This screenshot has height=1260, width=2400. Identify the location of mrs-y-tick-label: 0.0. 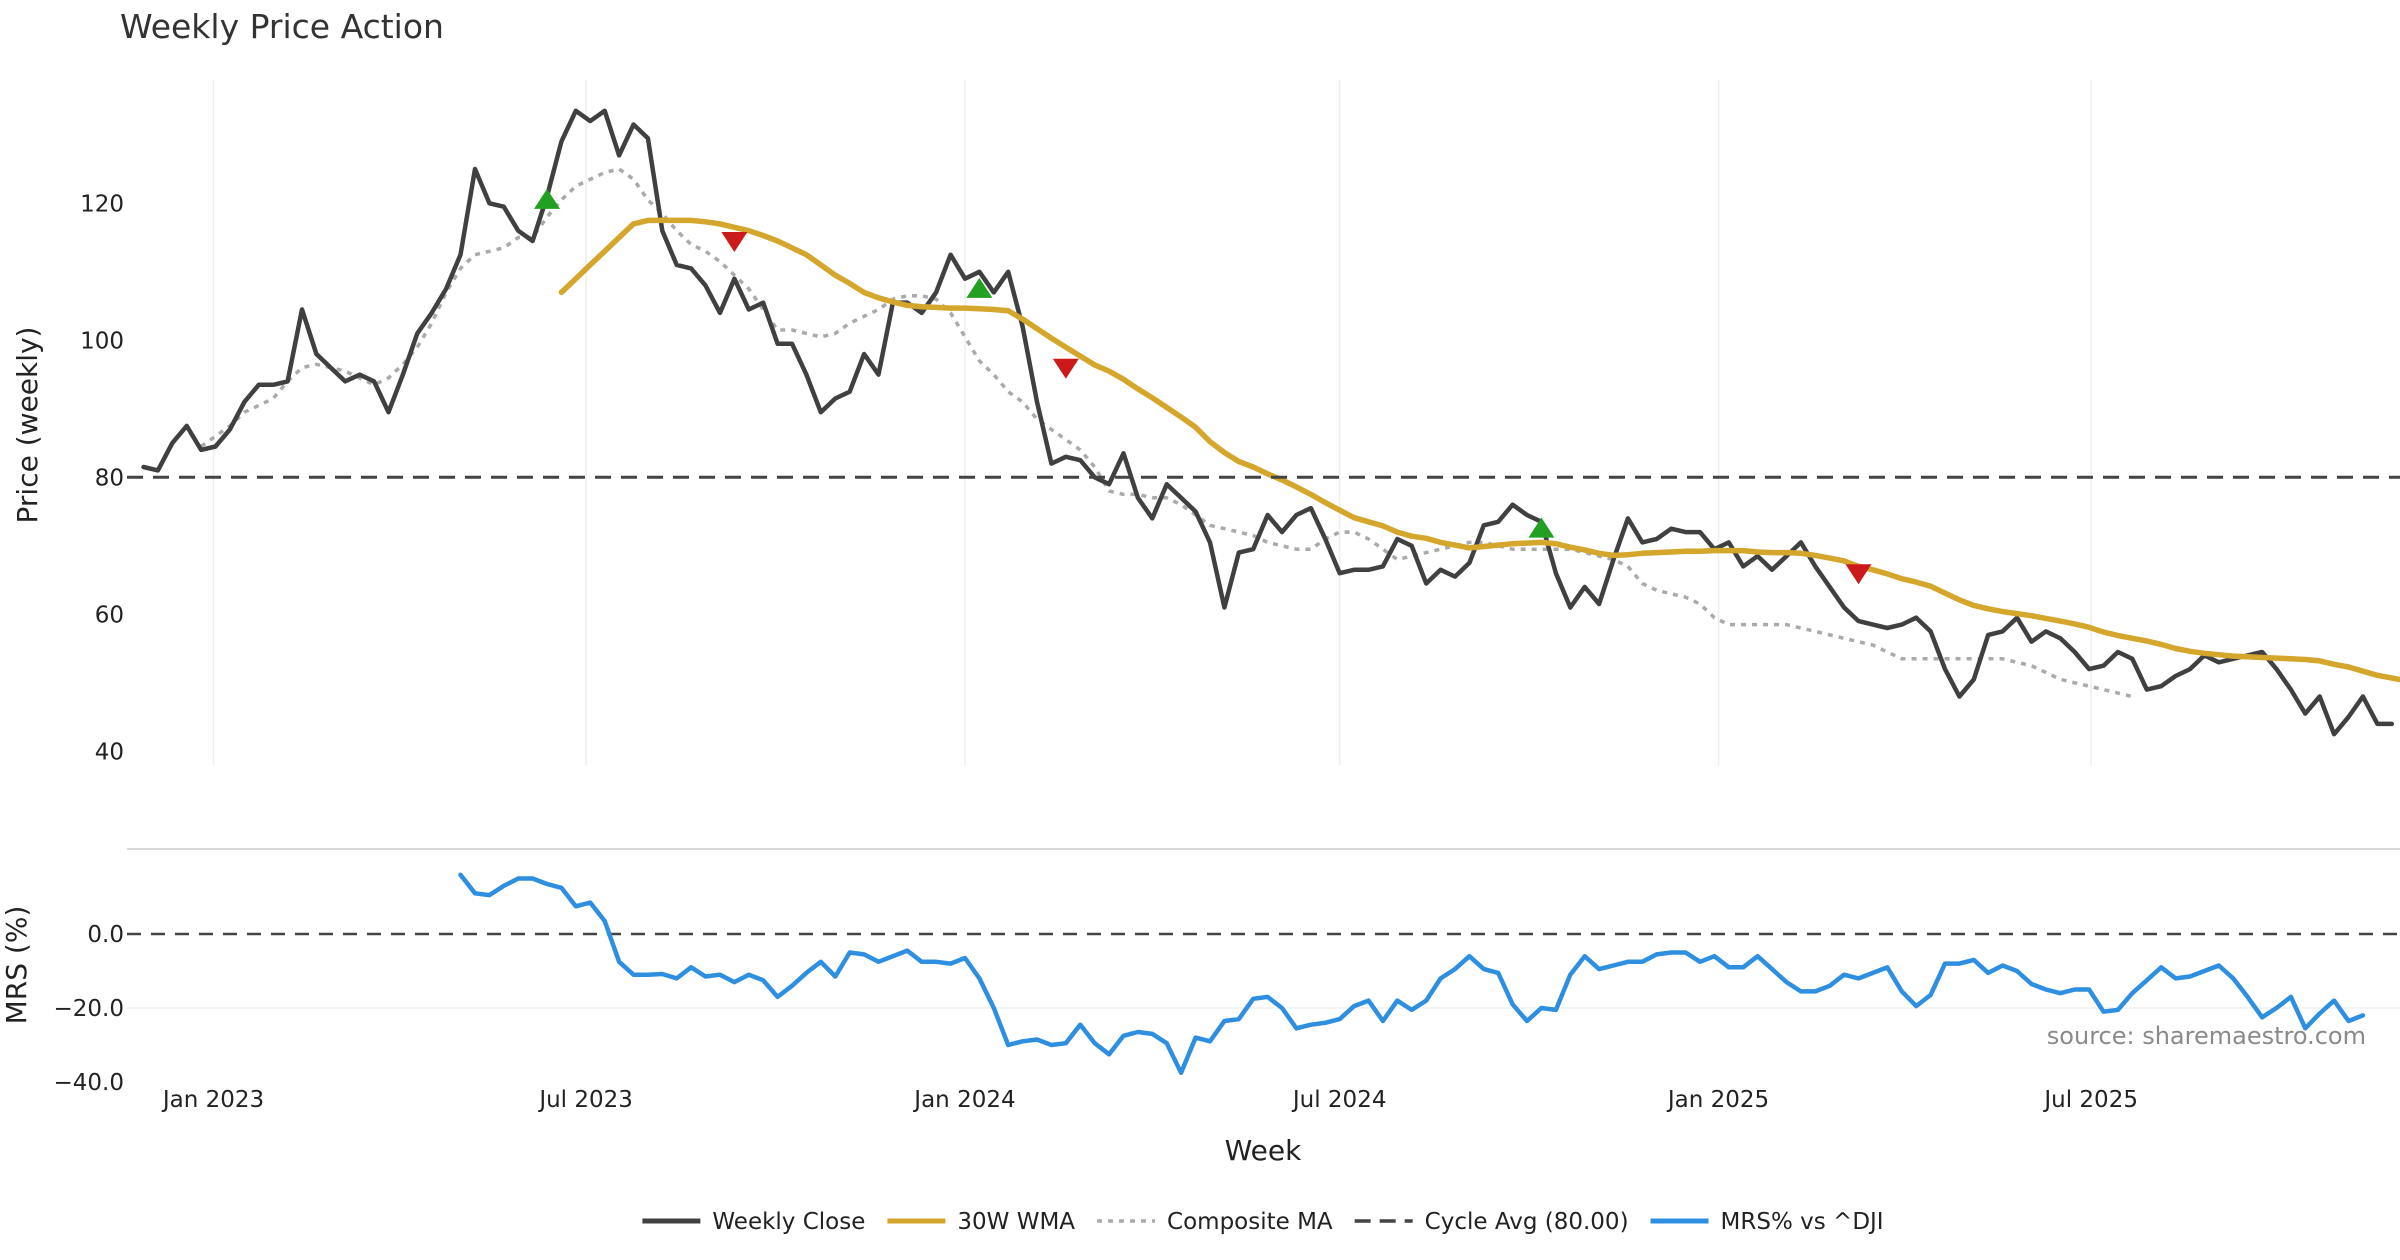
(105, 935).